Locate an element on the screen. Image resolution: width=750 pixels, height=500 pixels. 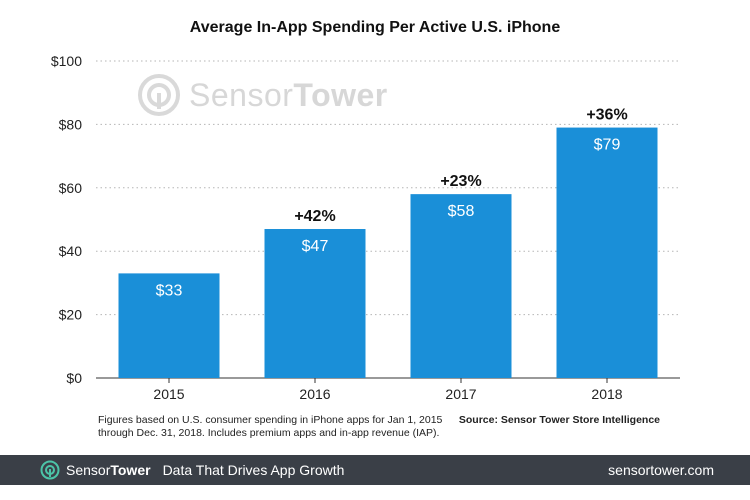
growth-label: +42% is located at coordinates (314, 216).